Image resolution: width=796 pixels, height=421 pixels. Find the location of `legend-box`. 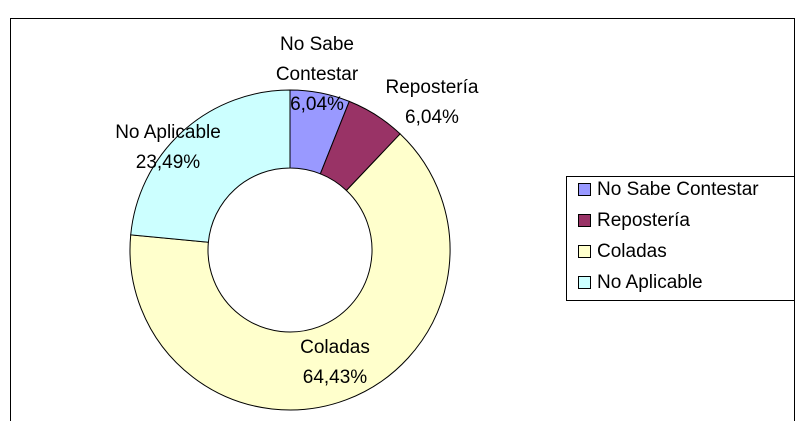

legend-box is located at coordinates (680, 238).